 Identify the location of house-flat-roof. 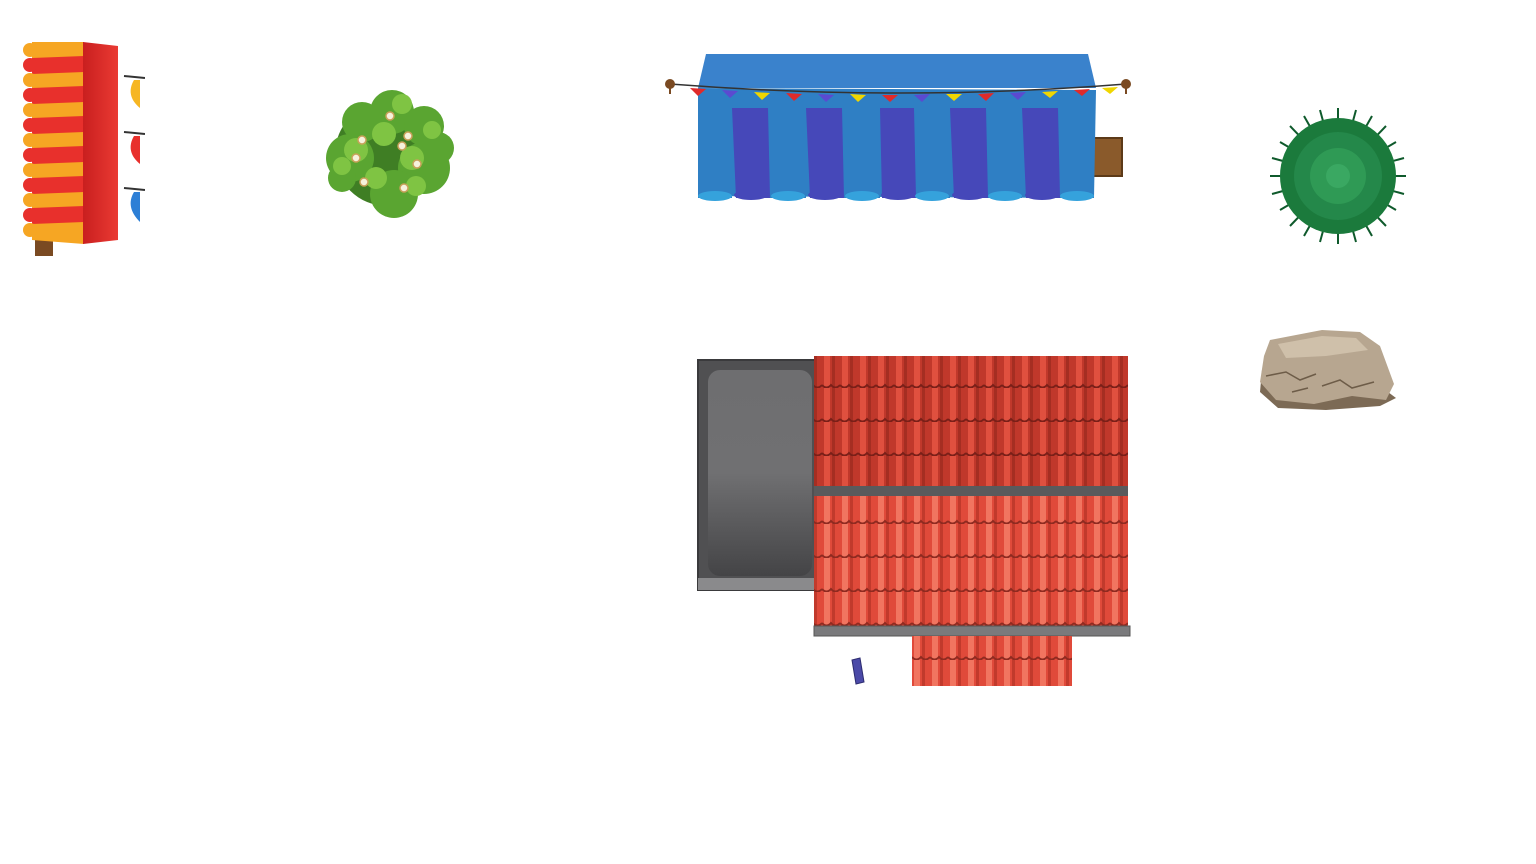
(758, 475).